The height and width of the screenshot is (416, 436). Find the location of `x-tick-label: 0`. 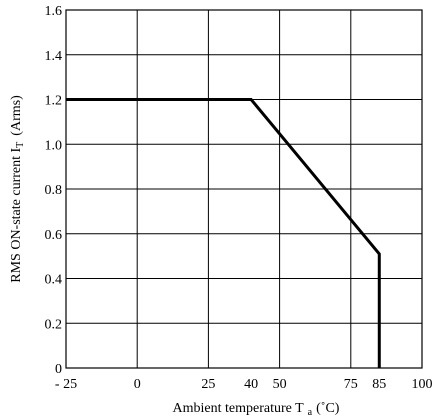

x-tick-label: 0 is located at coordinates (137, 384).